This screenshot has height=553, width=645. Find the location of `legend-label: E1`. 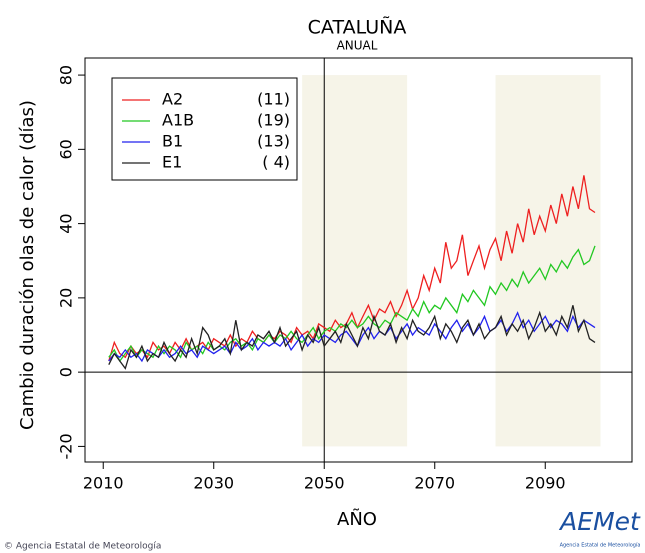

legend-label: E1 is located at coordinates (172, 162).